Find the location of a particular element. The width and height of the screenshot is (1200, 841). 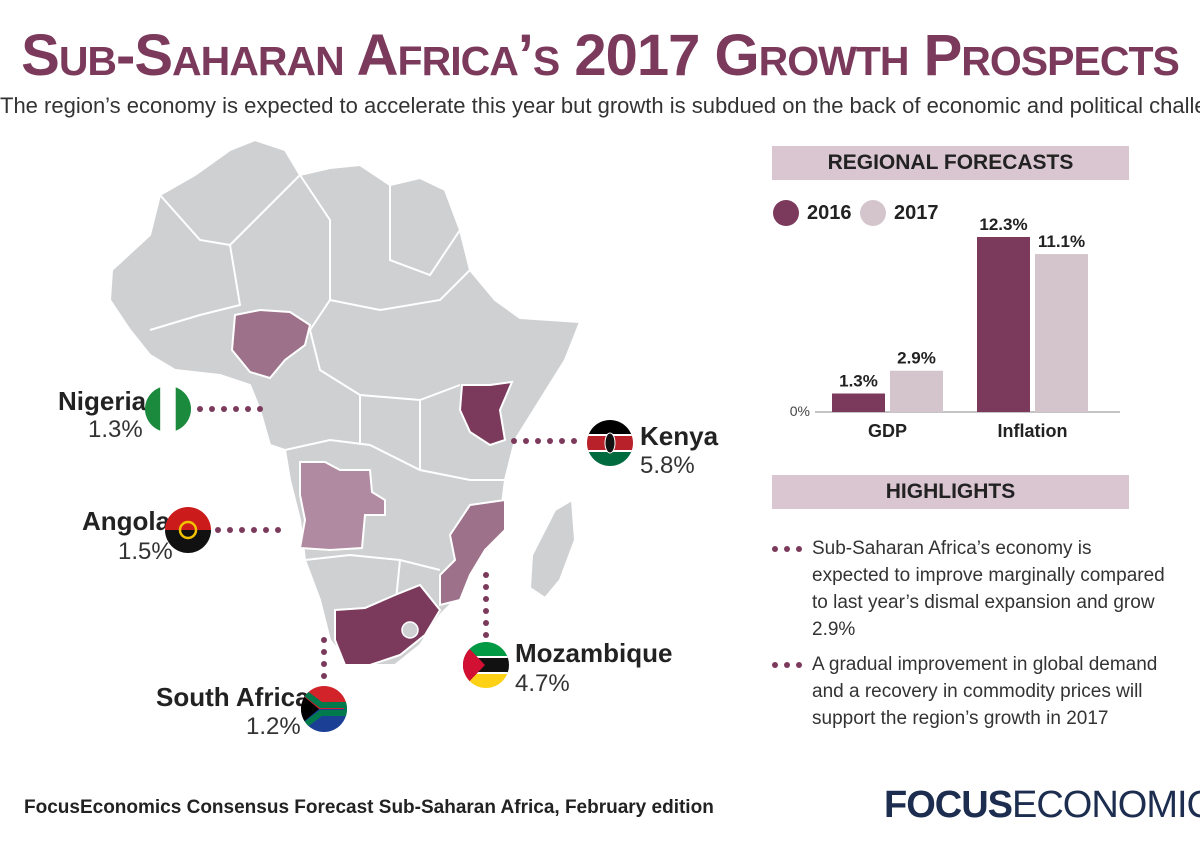

mozambique-shape is located at coordinates (472, 552).